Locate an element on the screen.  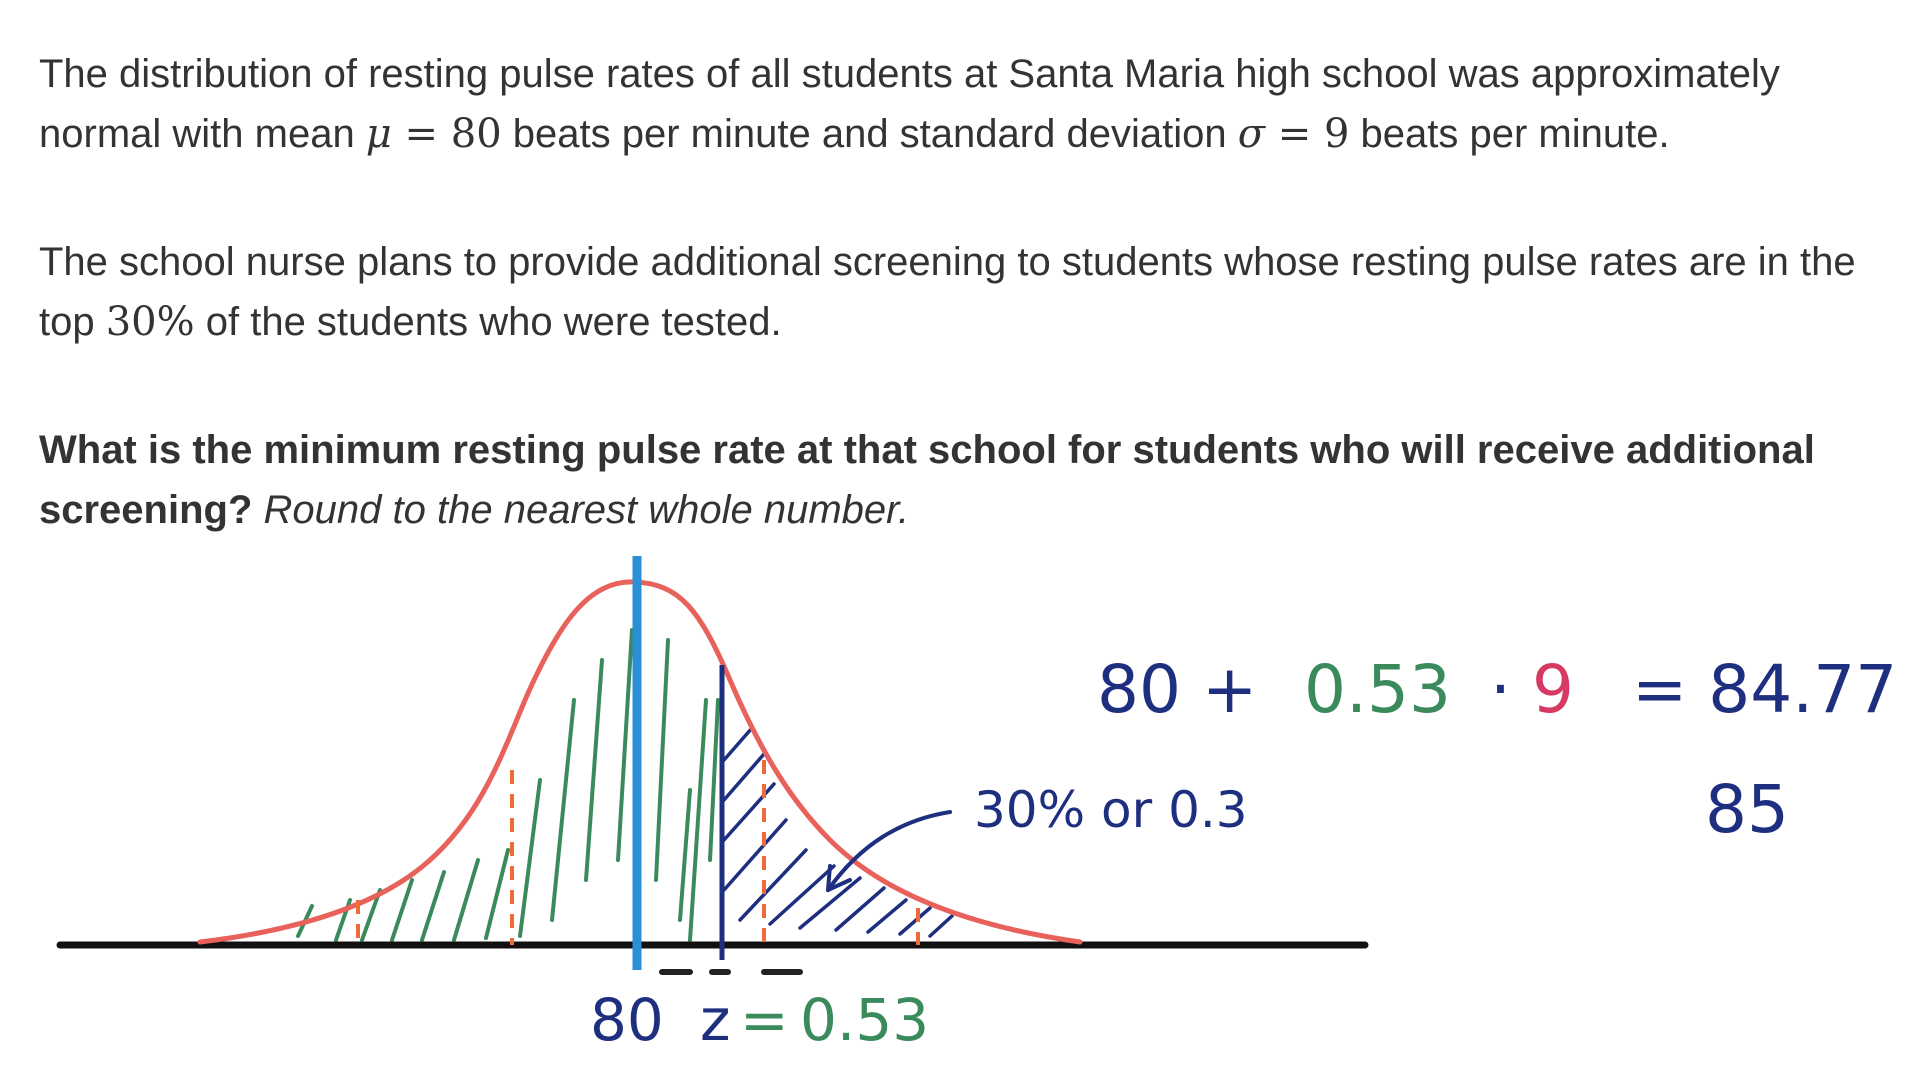
mu-symbol: μ is located at coordinates (378, 134).